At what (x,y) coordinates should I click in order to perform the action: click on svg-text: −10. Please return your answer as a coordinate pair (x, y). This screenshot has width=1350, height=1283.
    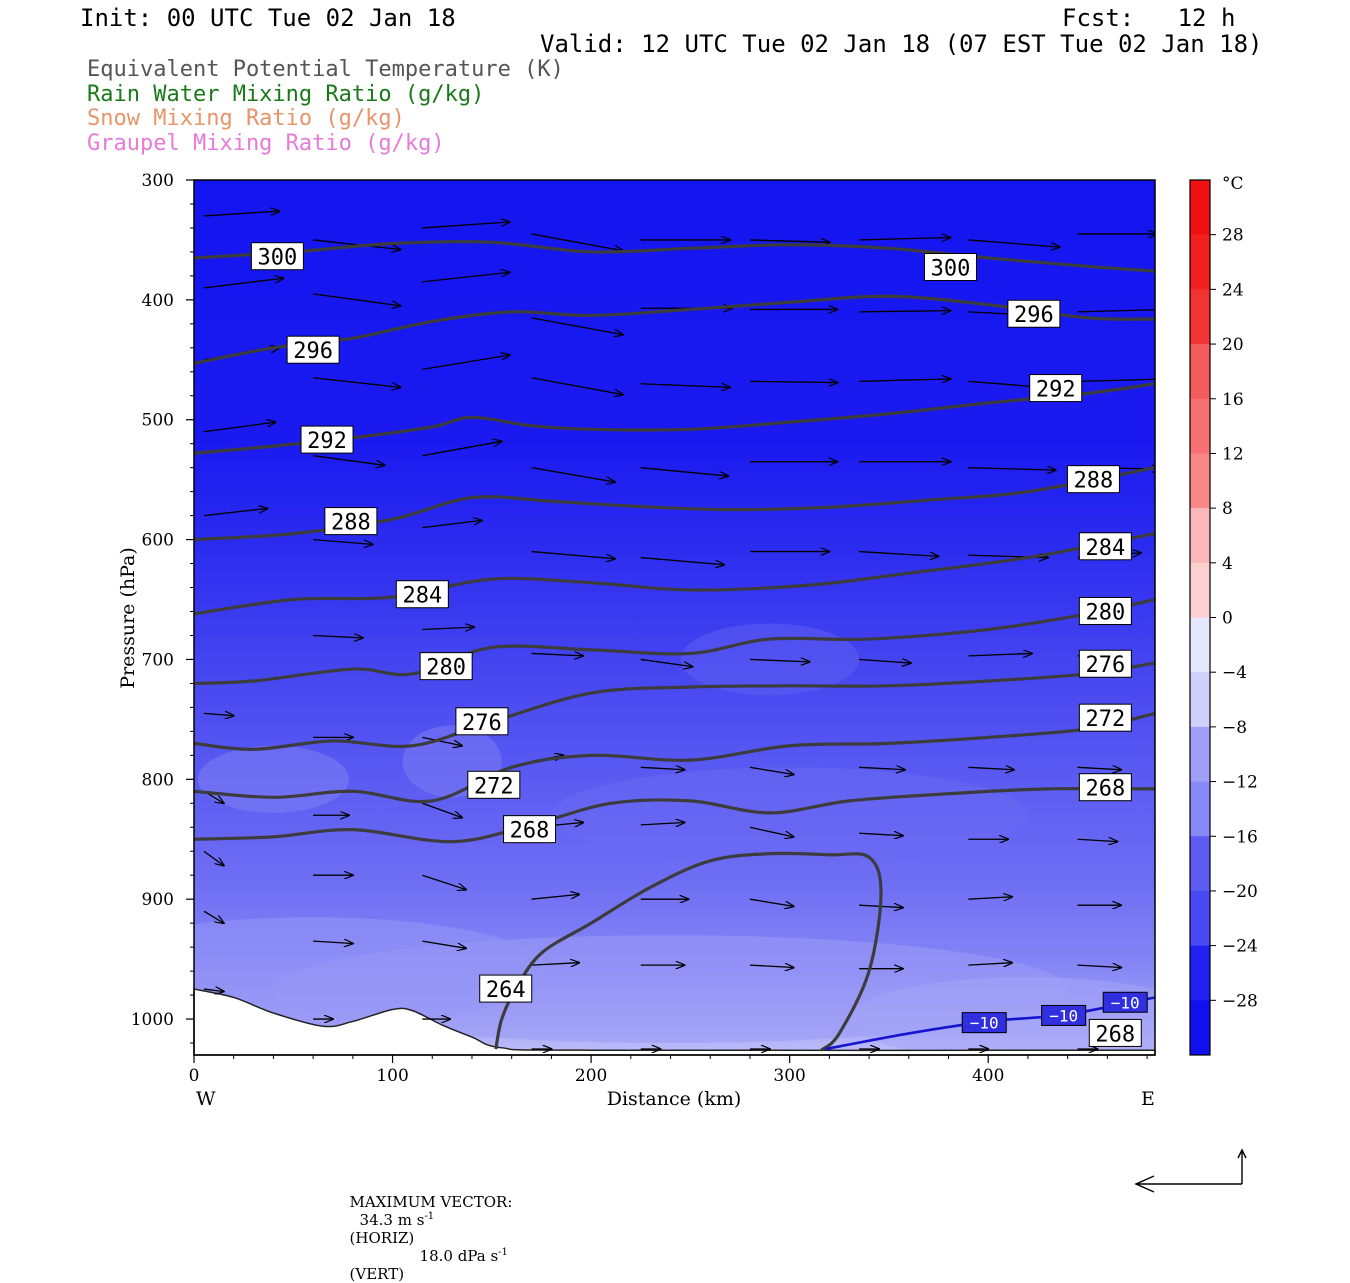
    Looking at the image, I should click on (984, 1023).